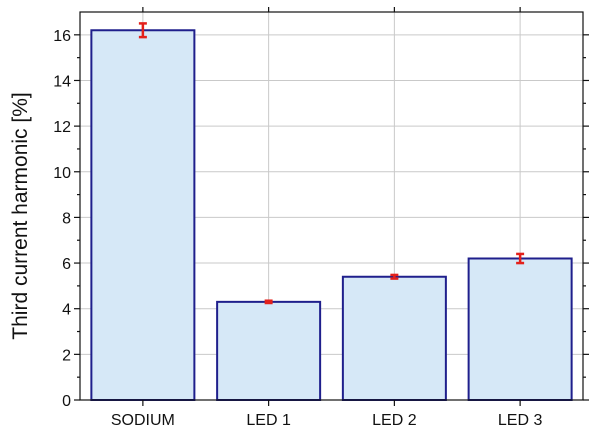 The image size is (589, 439). I want to click on y-tick-label: 10, so click(62, 173).